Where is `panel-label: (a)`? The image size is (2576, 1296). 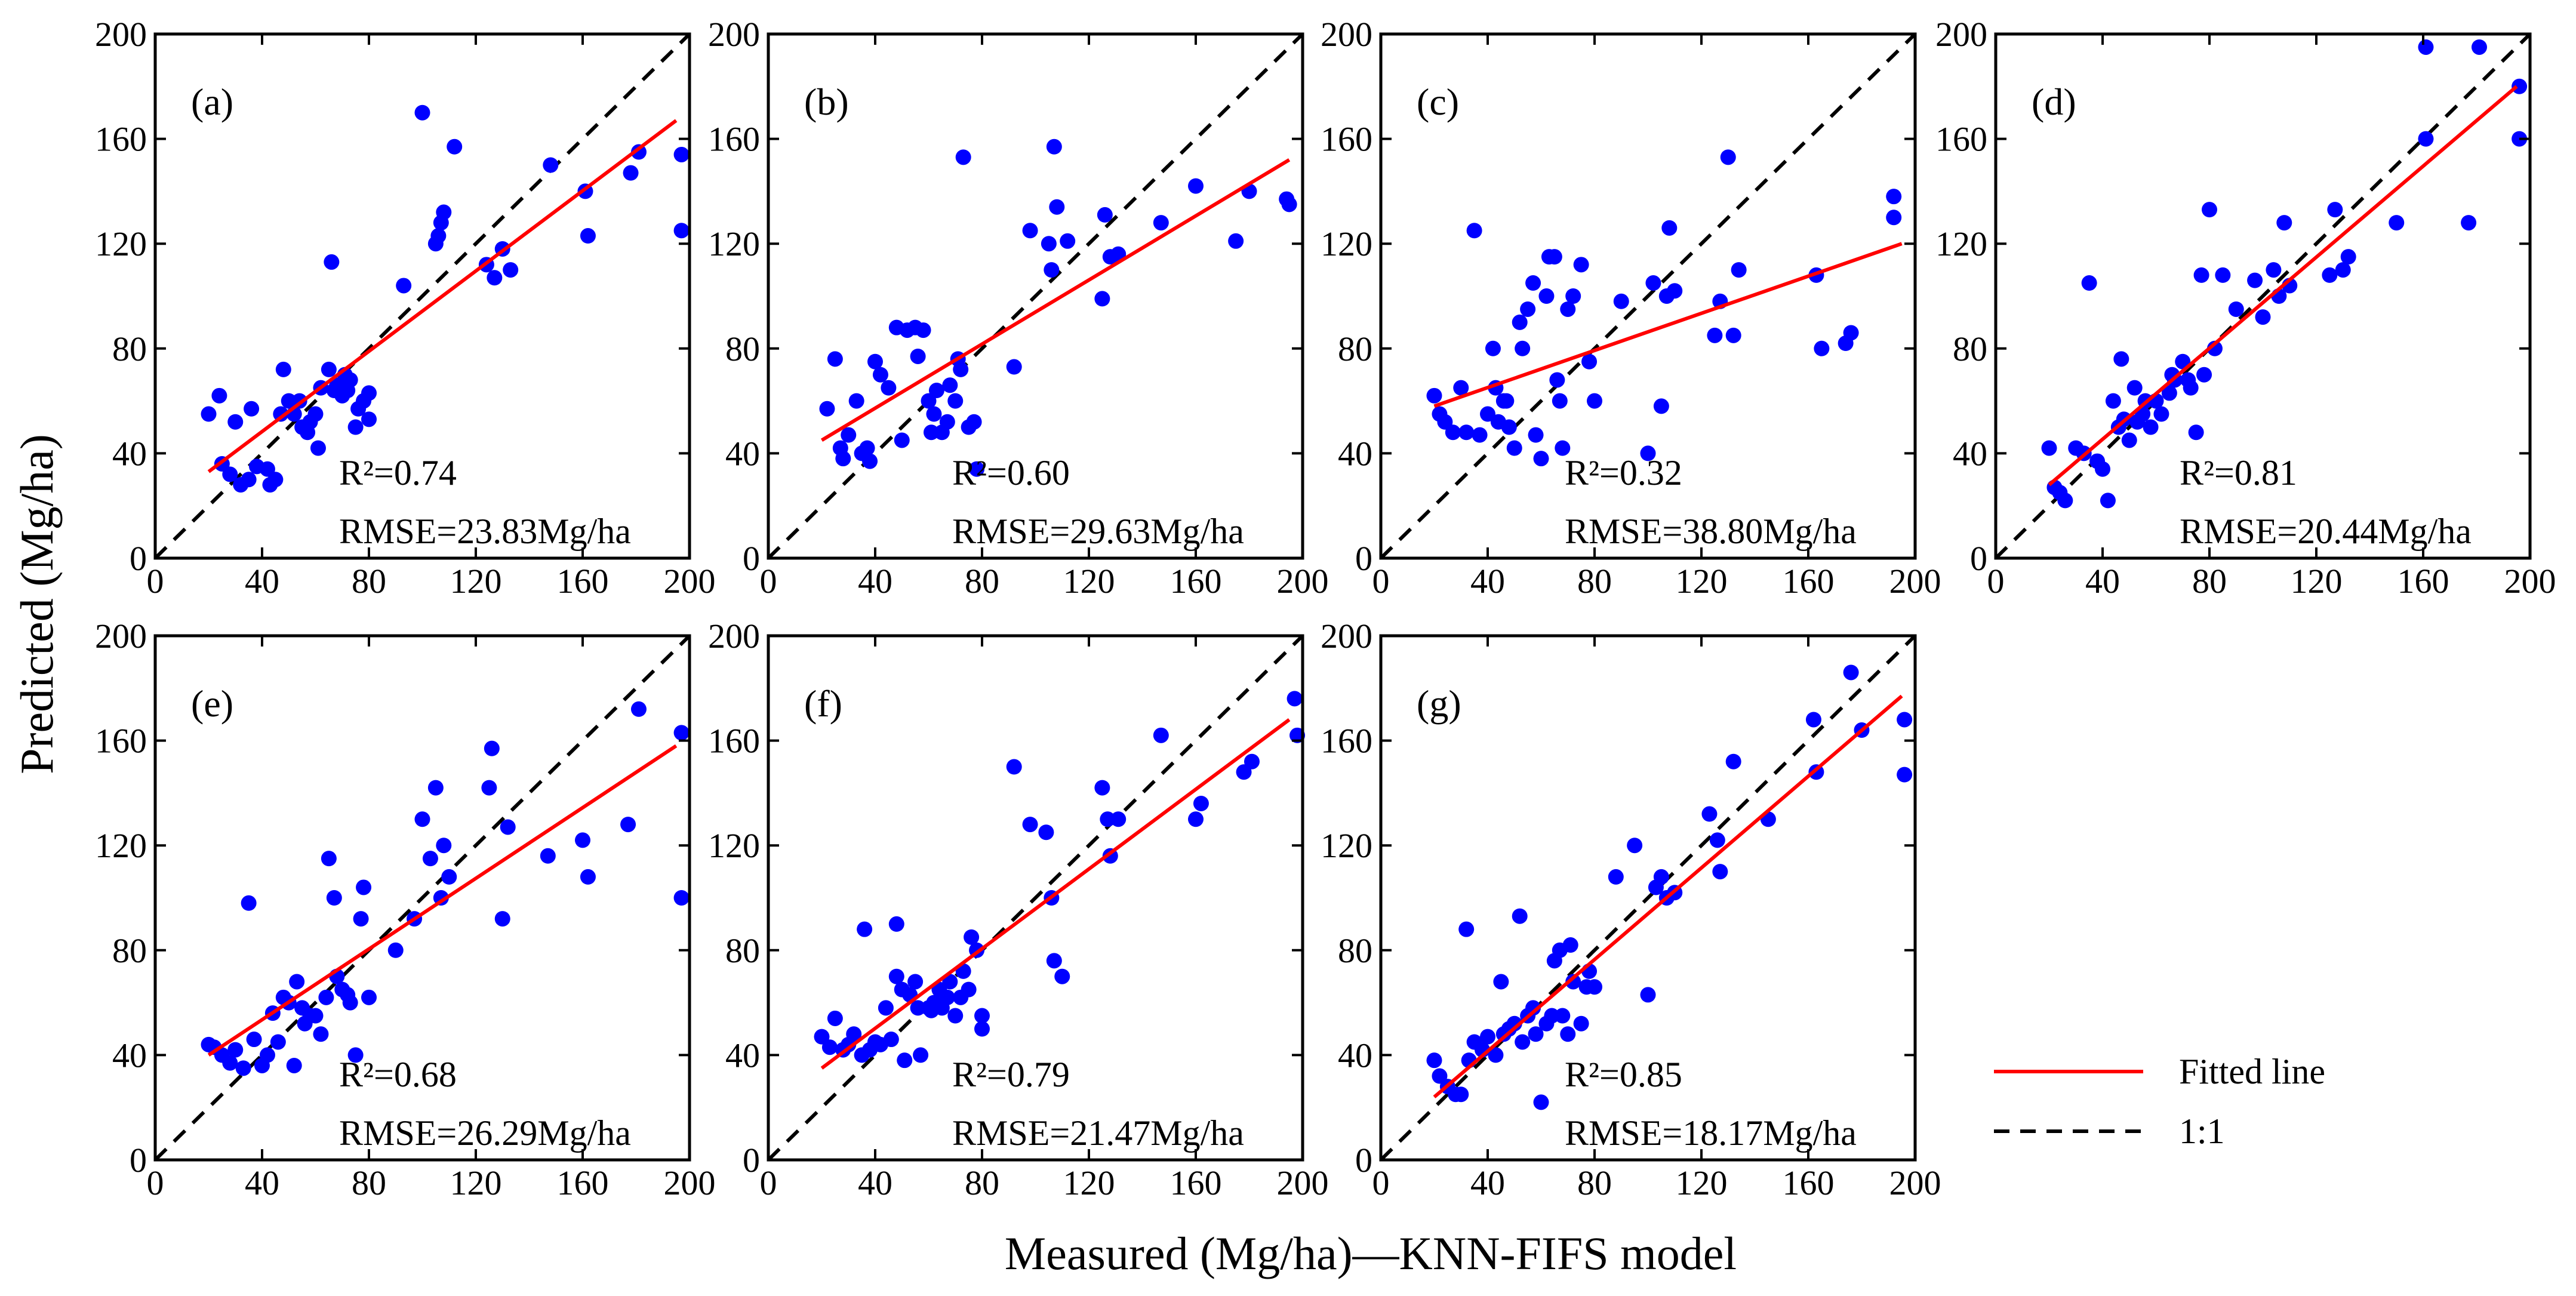
panel-label: (a) is located at coordinates (212, 102).